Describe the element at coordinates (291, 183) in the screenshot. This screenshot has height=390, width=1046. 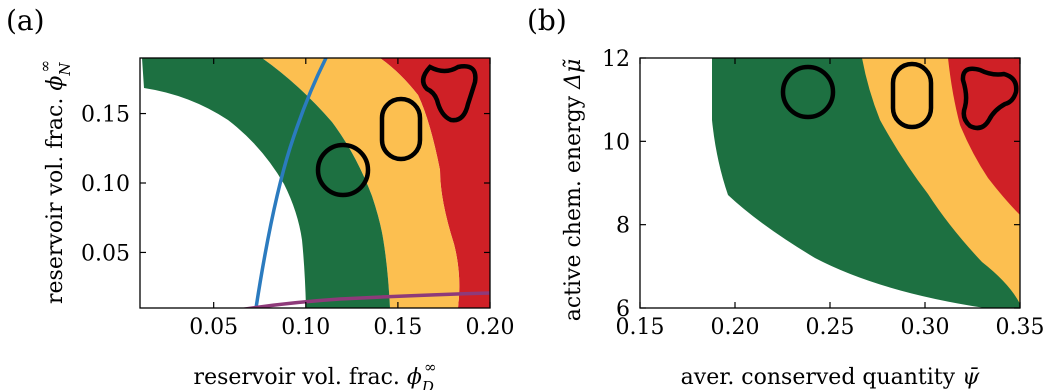
I see `line-a-blue` at that location.